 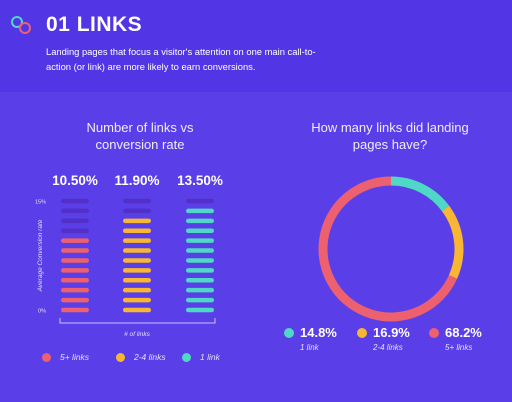 I want to click on links-logo-icon, so click(x=21, y=25).